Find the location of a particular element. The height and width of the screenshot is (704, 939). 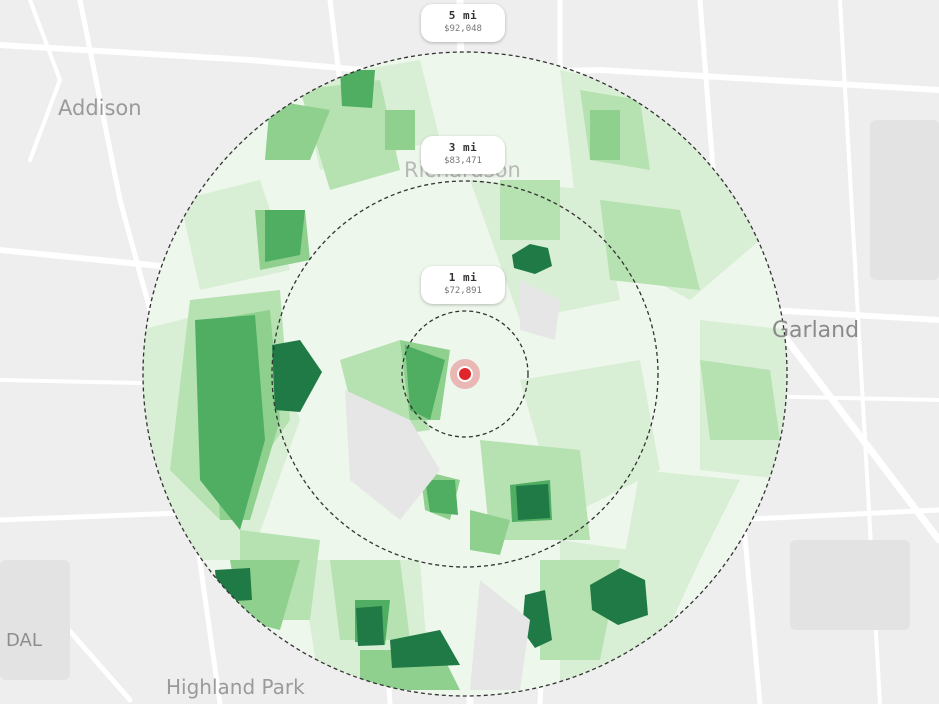

place-label-dal: DAL is located at coordinates (24, 640).